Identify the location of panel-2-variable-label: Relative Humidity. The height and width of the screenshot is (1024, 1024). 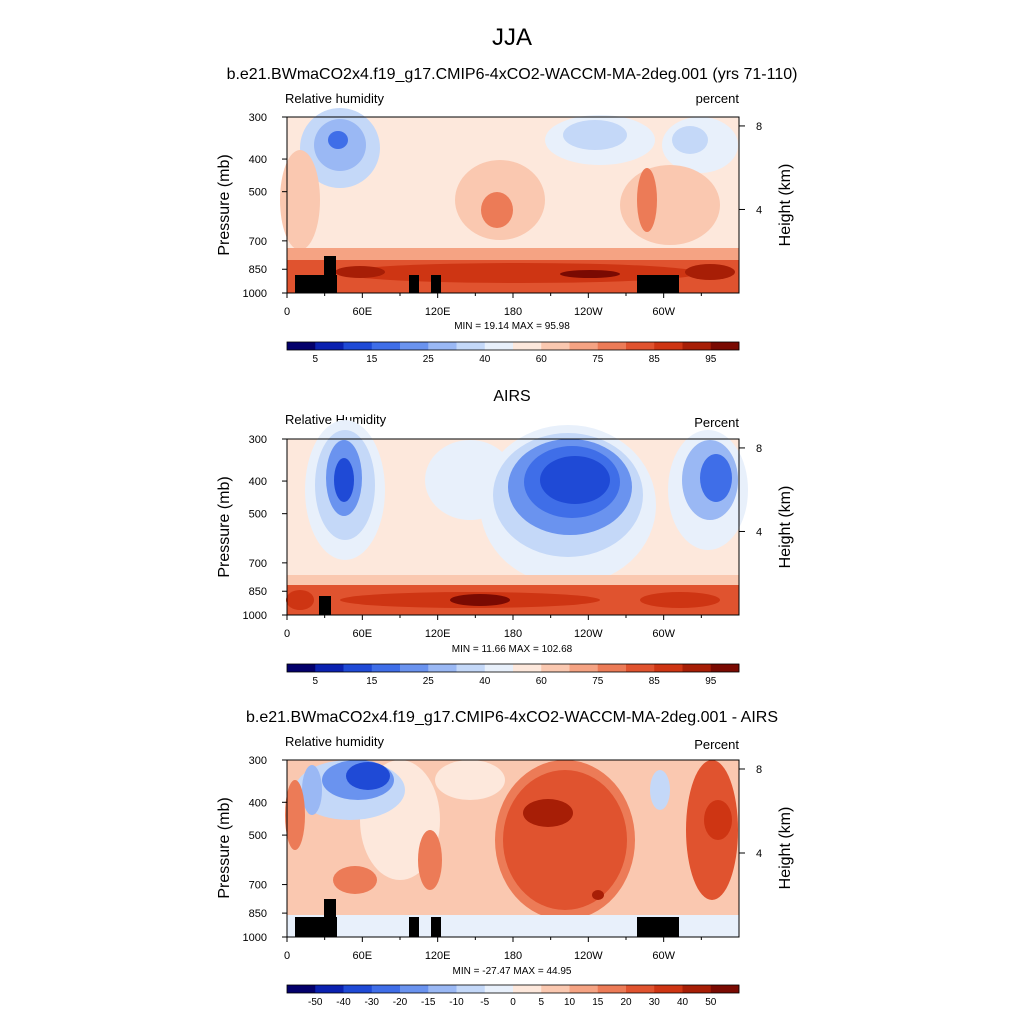
(336, 419).